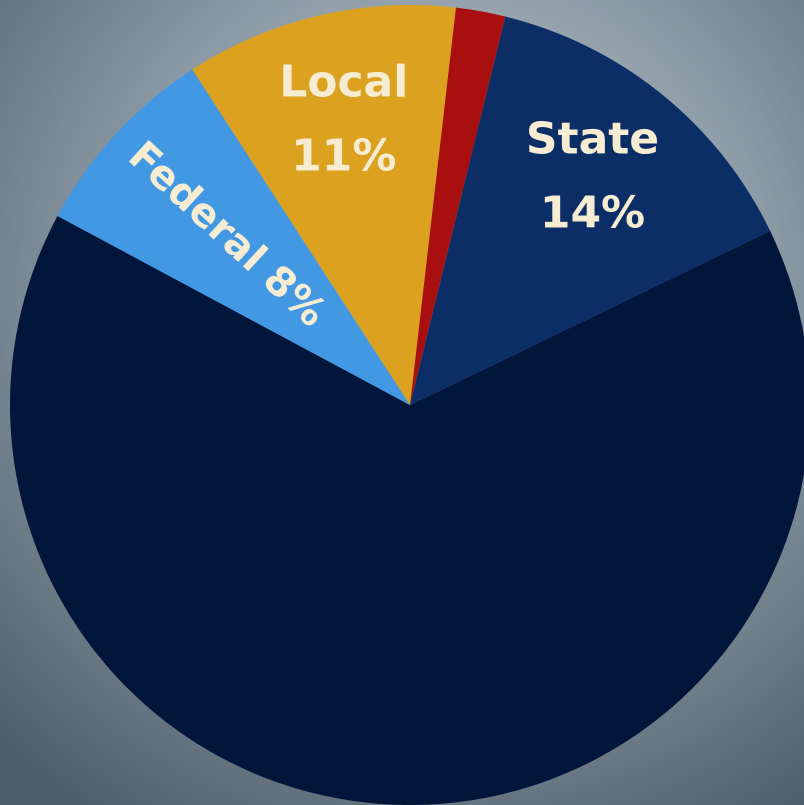 The image size is (804, 805). I want to click on value-label: 11%, so click(343, 156).